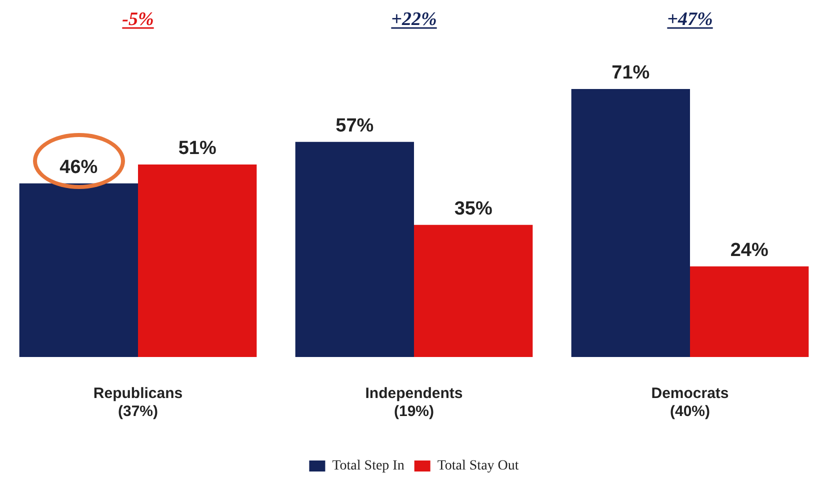  I want to click on text: -5%, so click(138, 19).